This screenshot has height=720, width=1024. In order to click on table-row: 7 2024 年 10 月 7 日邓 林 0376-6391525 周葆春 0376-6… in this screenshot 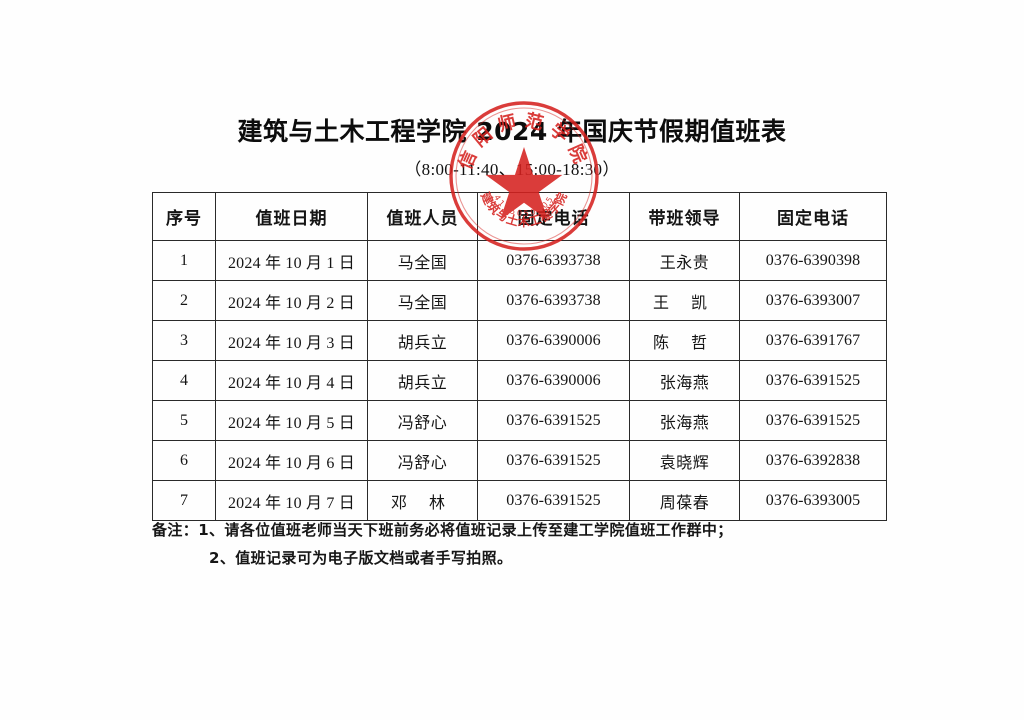, I will do `click(519, 500)`.